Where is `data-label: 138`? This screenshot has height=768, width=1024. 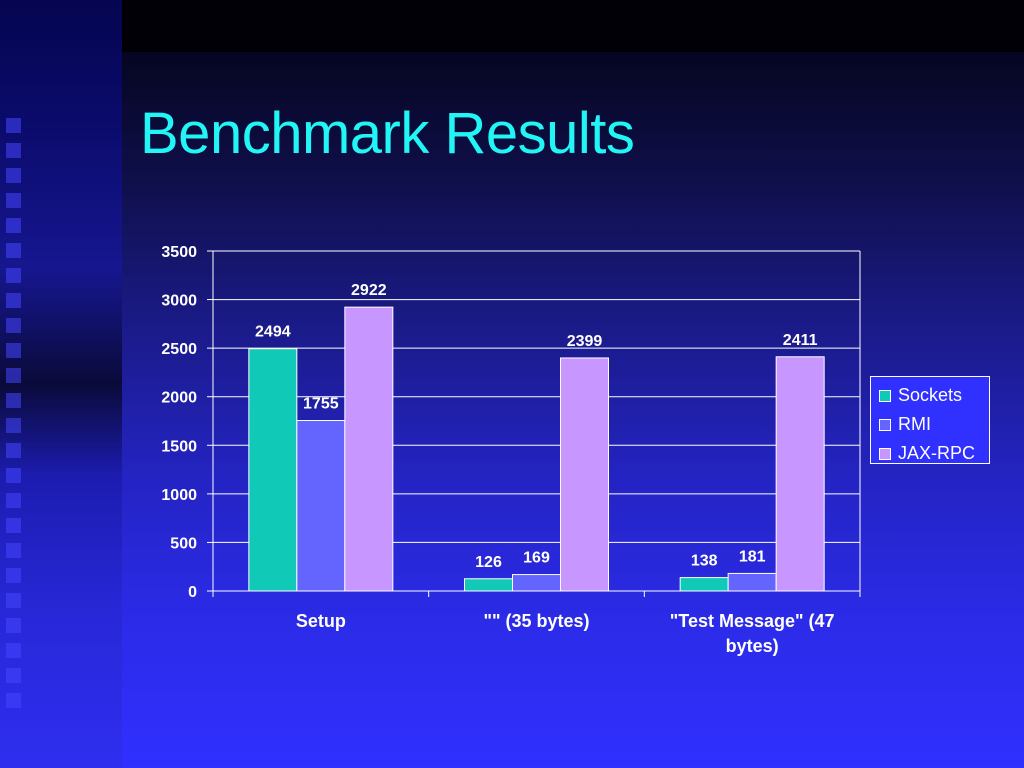
data-label: 138 is located at coordinates (704, 561).